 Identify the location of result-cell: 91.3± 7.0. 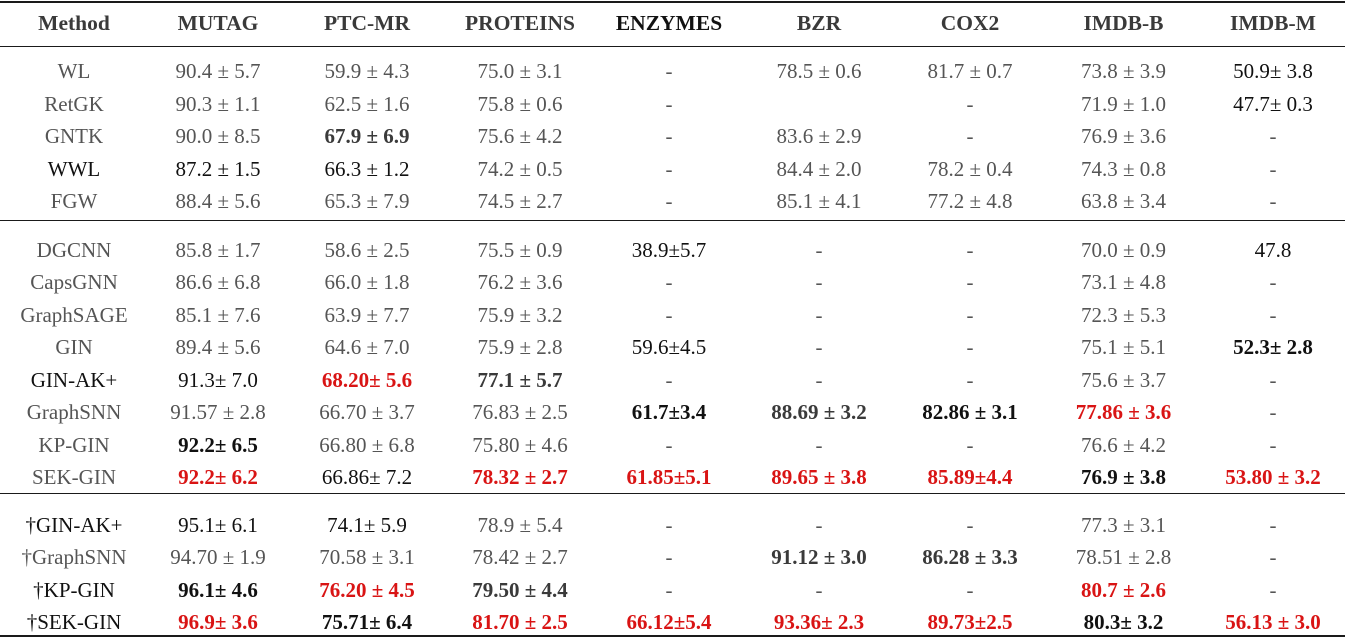
(218, 379).